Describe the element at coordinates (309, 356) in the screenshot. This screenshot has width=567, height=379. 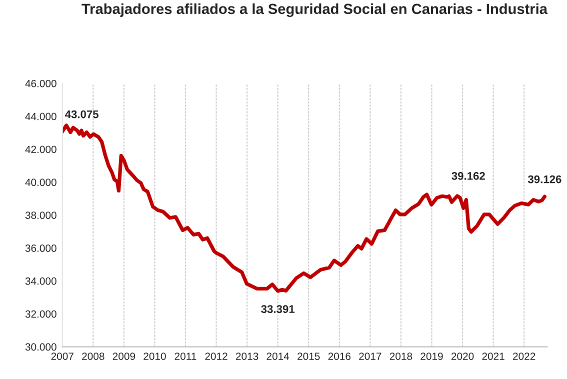
I see `x-tick-label: 2015` at that location.